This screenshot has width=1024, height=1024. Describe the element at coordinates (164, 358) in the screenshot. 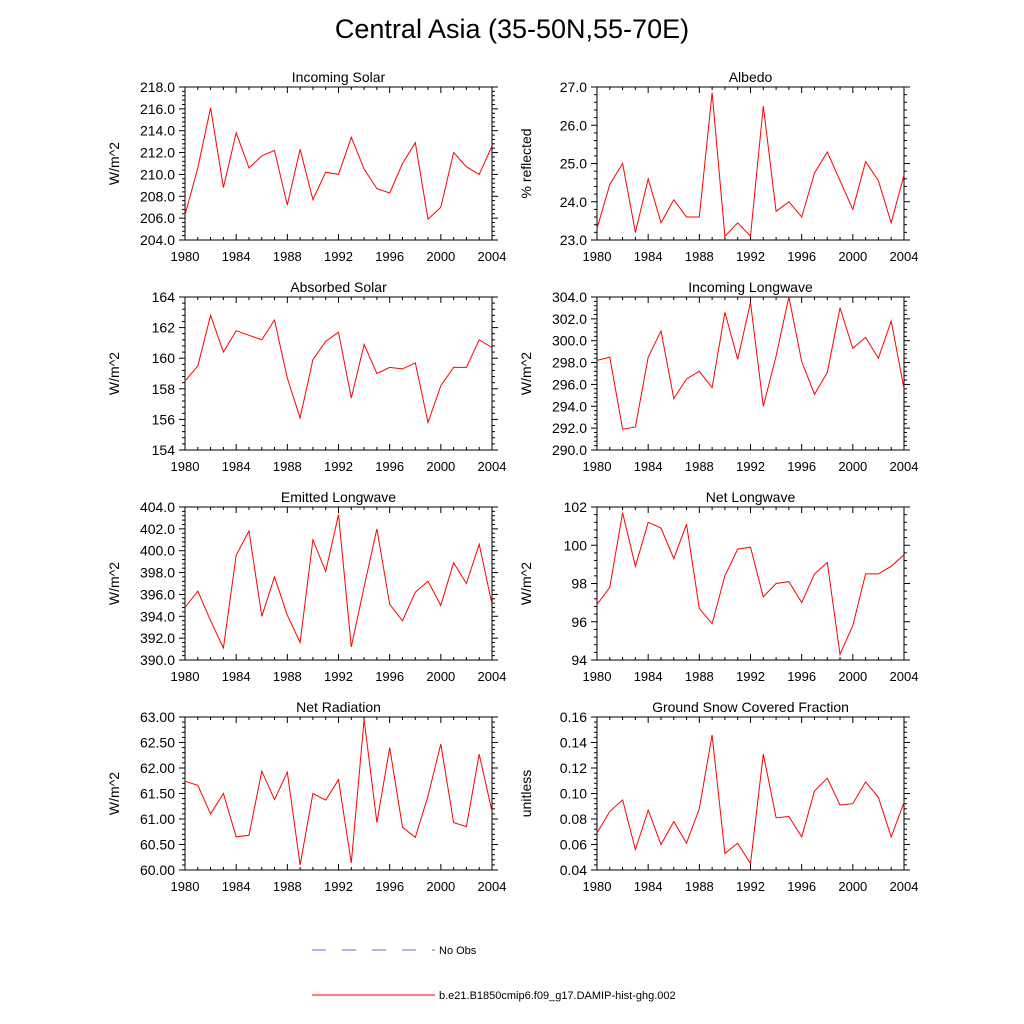

I see `y-tick-label: 160` at that location.